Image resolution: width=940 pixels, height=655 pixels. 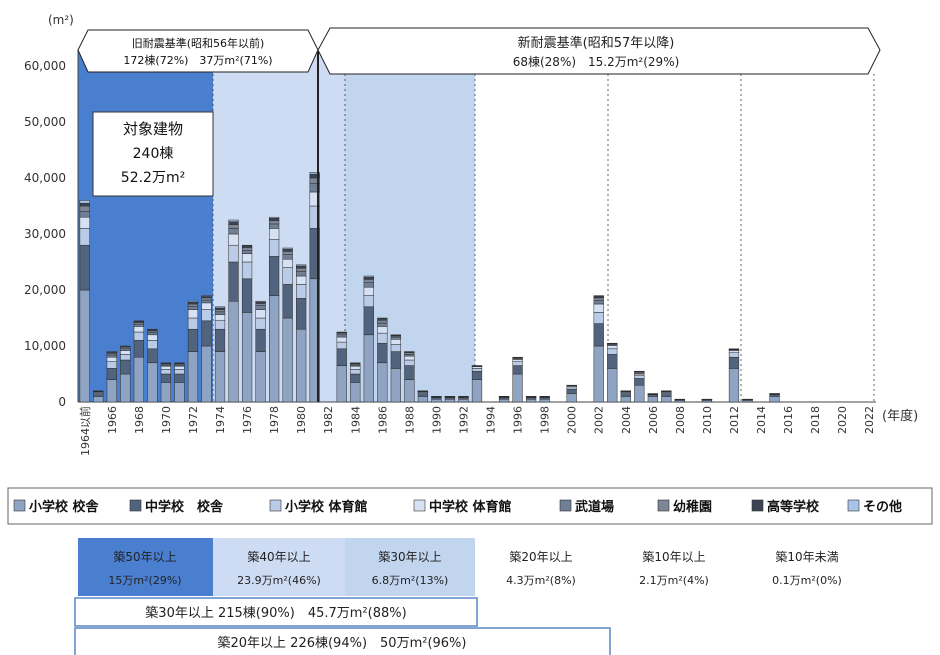 I want to click on x-tick-label: 2022, so click(x=869, y=420).